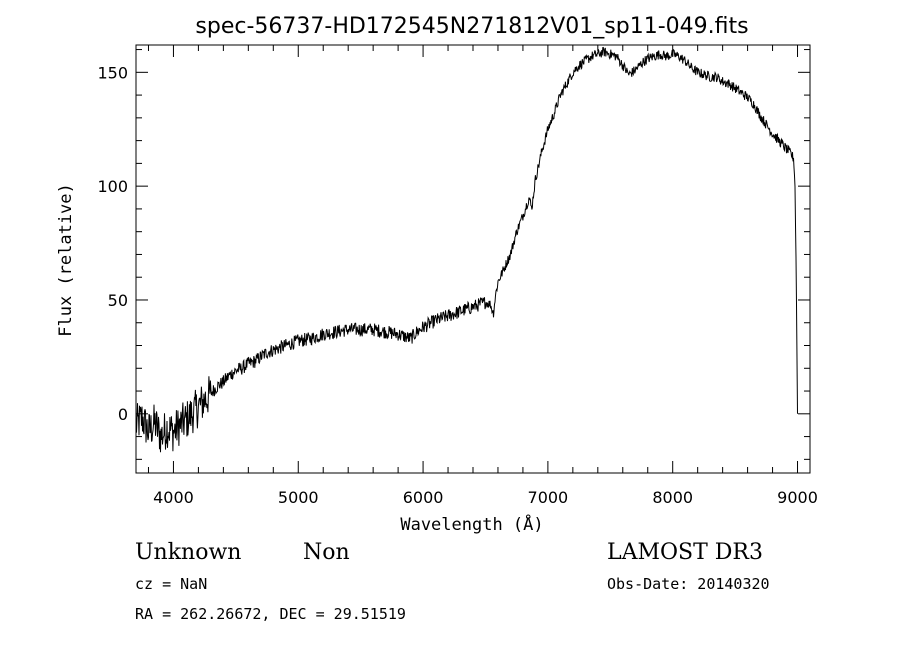 The height and width of the screenshot is (649, 900). Describe the element at coordinates (423, 497) in the screenshot. I see `x-tick-label: 6000` at that location.